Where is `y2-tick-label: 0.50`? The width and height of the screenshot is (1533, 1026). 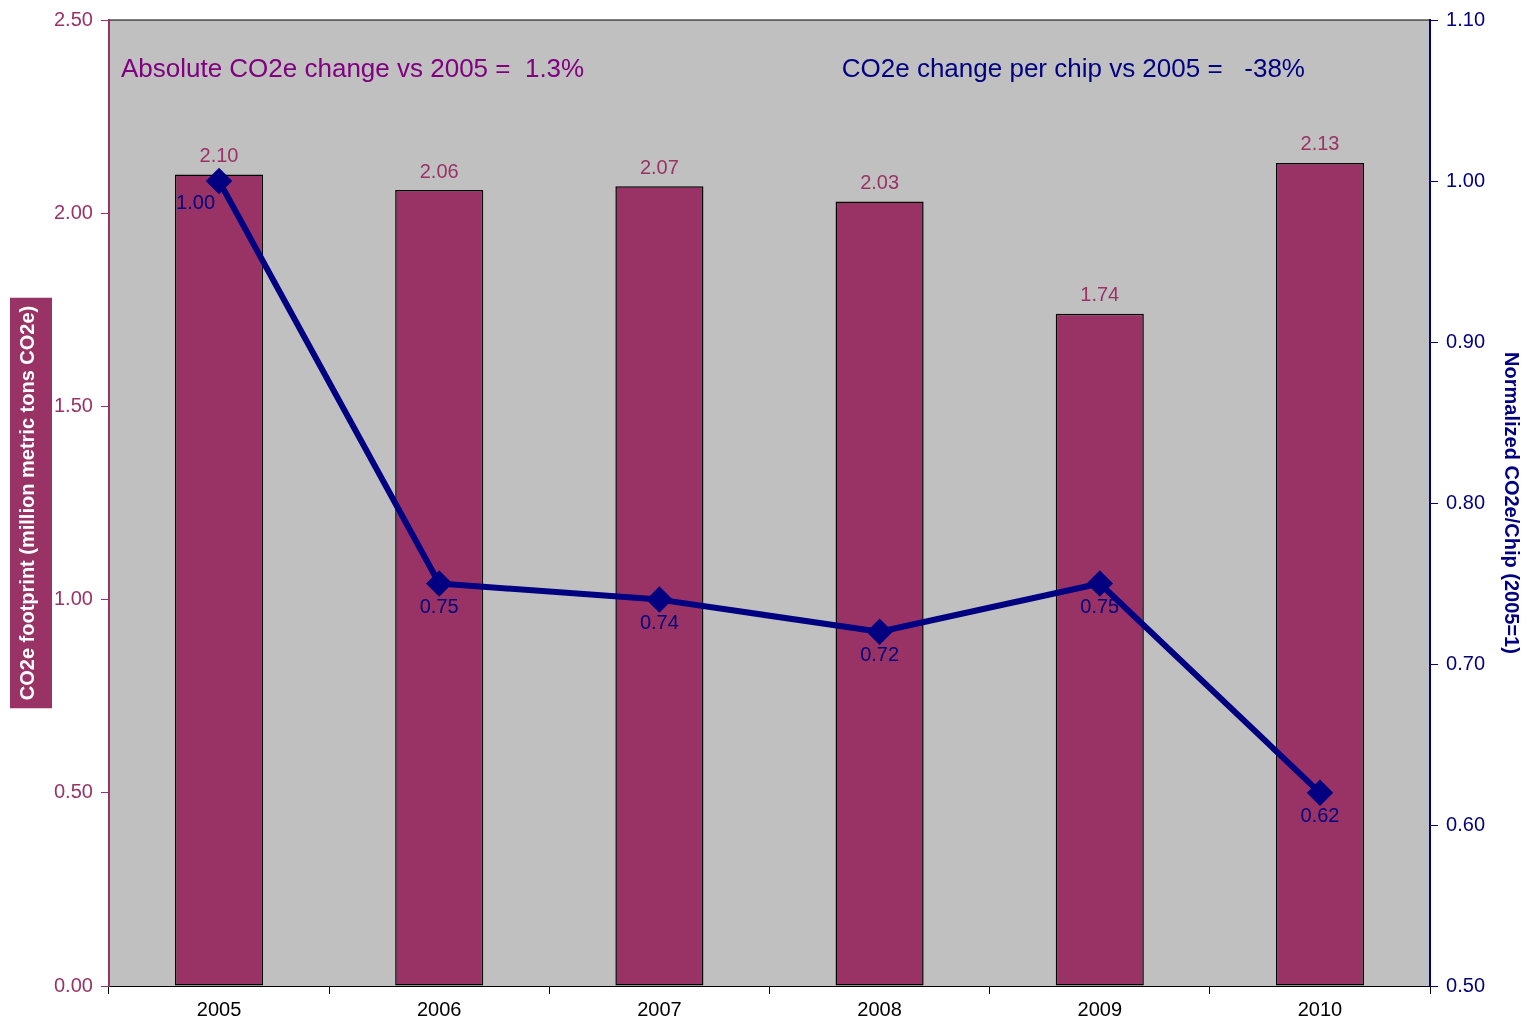 y2-tick-label: 0.50 is located at coordinates (1466, 984).